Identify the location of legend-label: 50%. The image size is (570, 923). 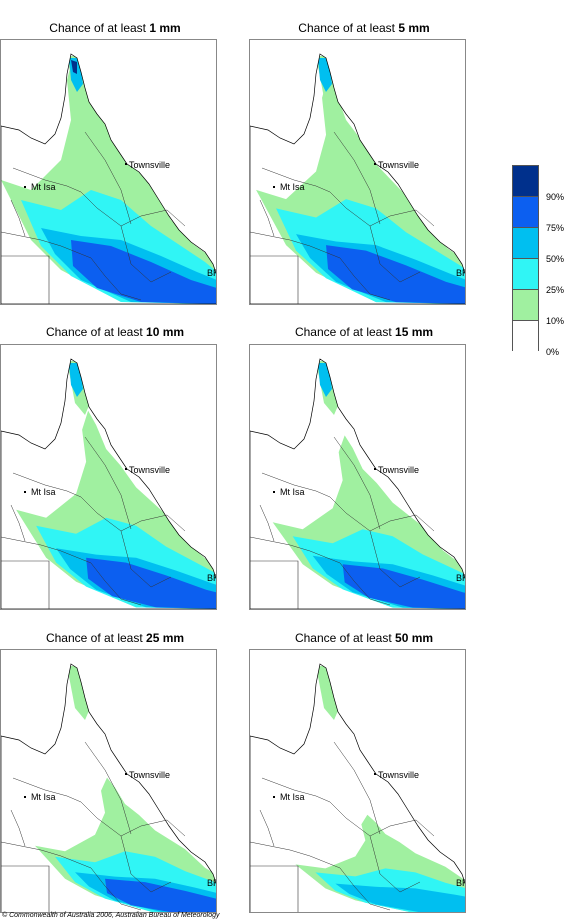
(555, 259).